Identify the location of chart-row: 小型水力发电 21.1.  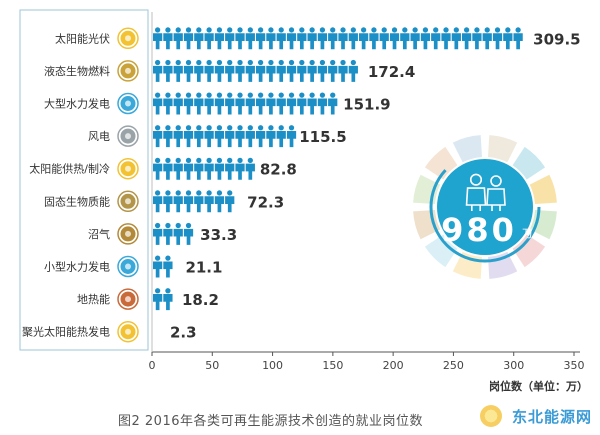
(133, 266).